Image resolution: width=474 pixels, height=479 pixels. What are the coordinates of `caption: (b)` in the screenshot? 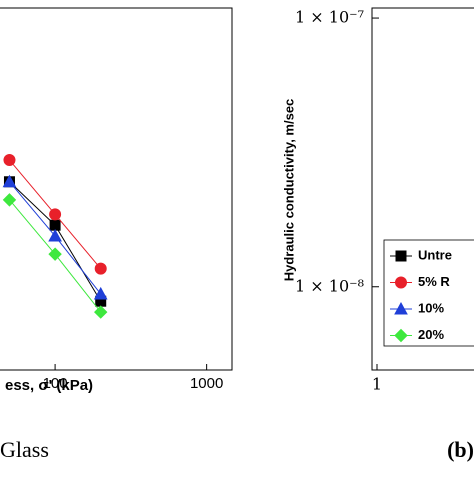 It's located at (460, 449).